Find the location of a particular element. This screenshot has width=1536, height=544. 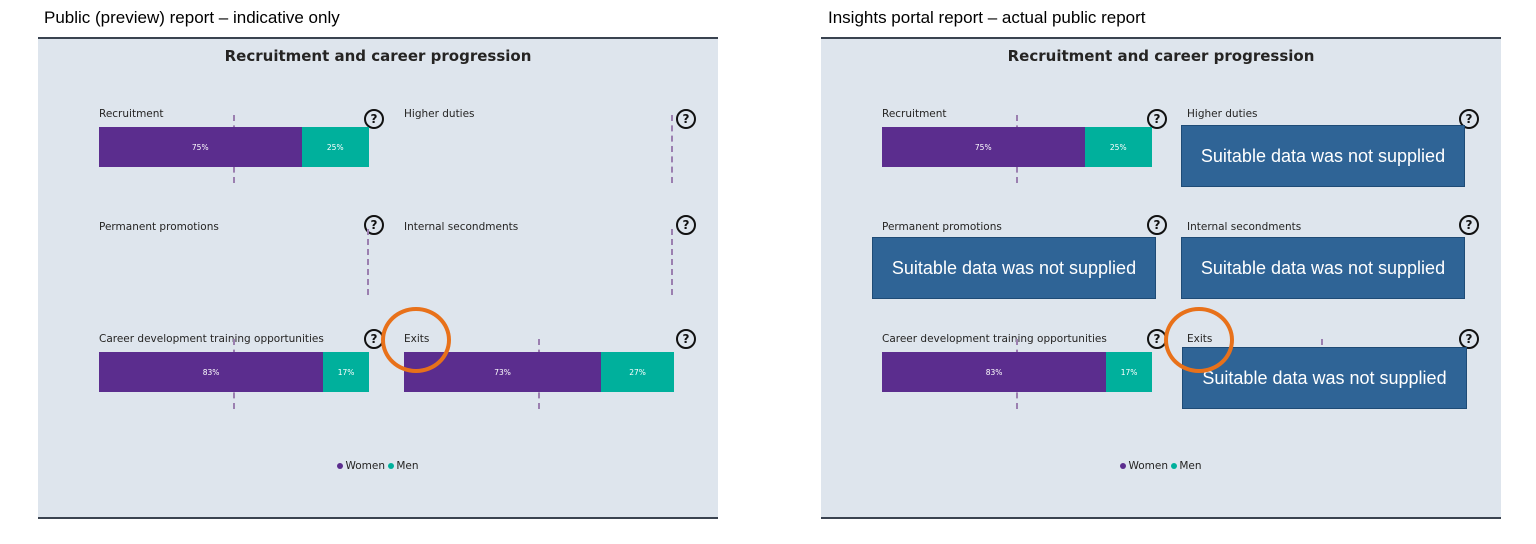

permanent-promotions-parity-line is located at coordinates (368, 262).